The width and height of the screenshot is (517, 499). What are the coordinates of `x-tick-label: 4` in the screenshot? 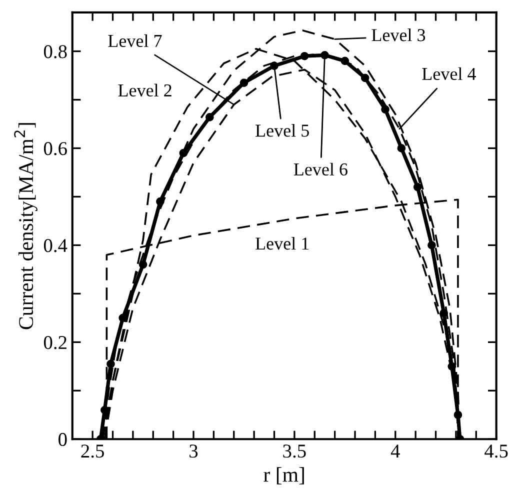 It's located at (395, 451).